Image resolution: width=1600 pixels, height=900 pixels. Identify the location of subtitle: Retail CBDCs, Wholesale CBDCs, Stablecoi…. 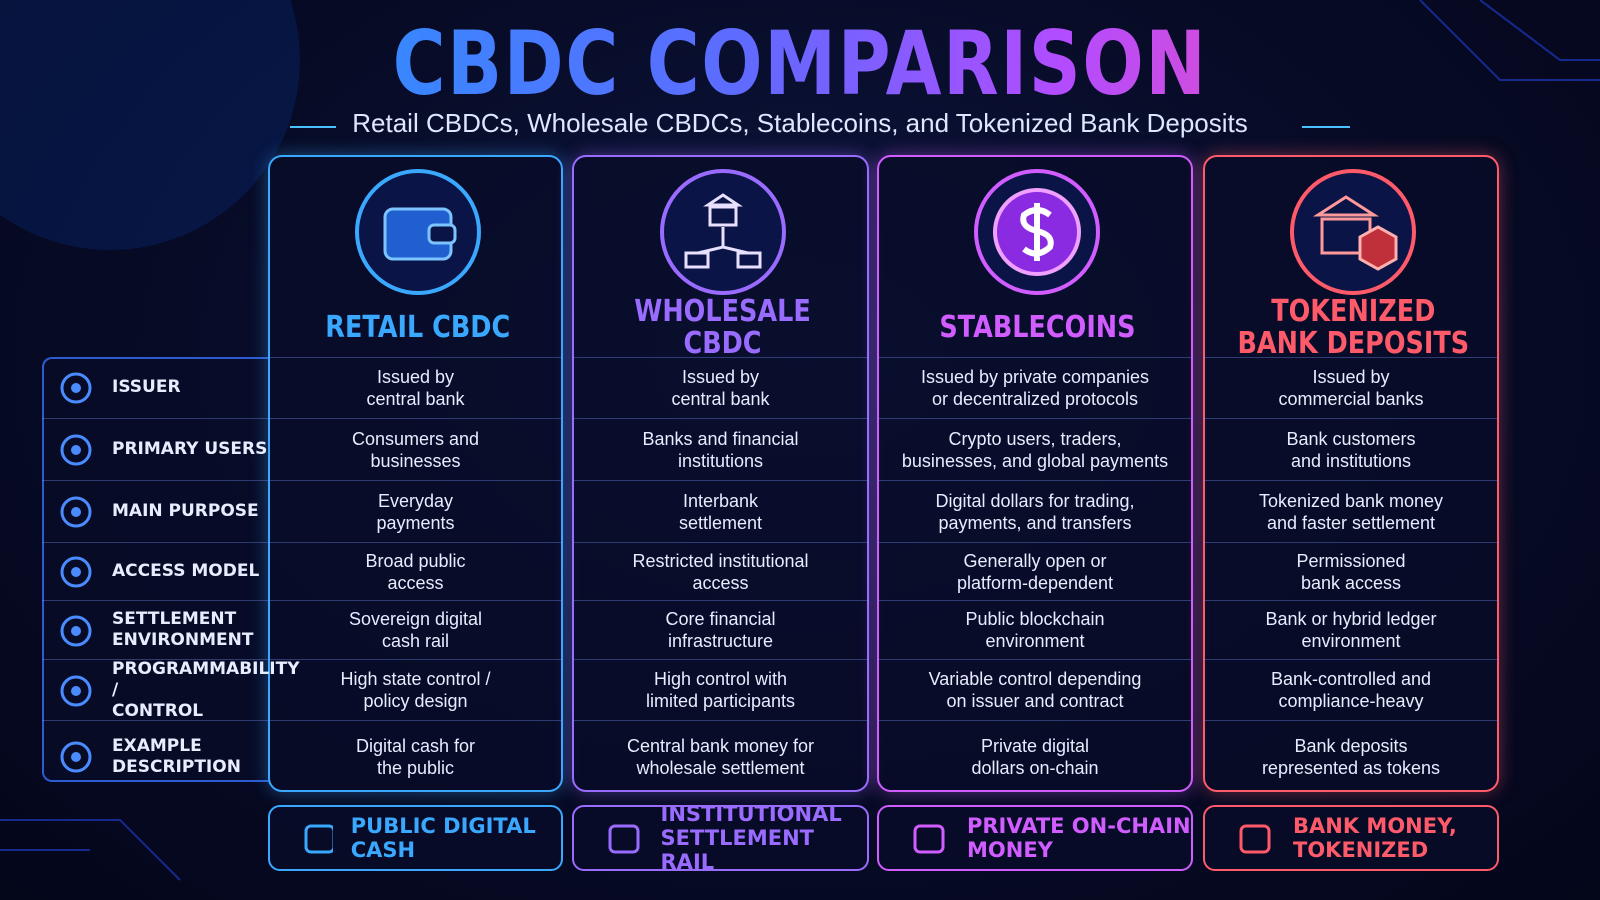
(800, 123).